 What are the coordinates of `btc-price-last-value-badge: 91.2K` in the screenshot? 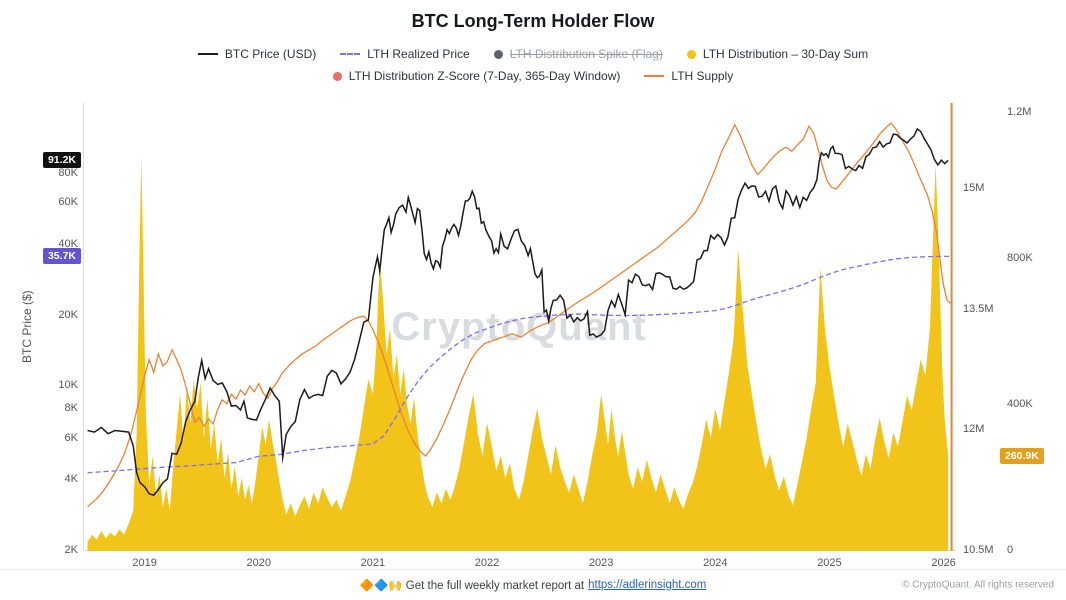 It's located at (61, 160).